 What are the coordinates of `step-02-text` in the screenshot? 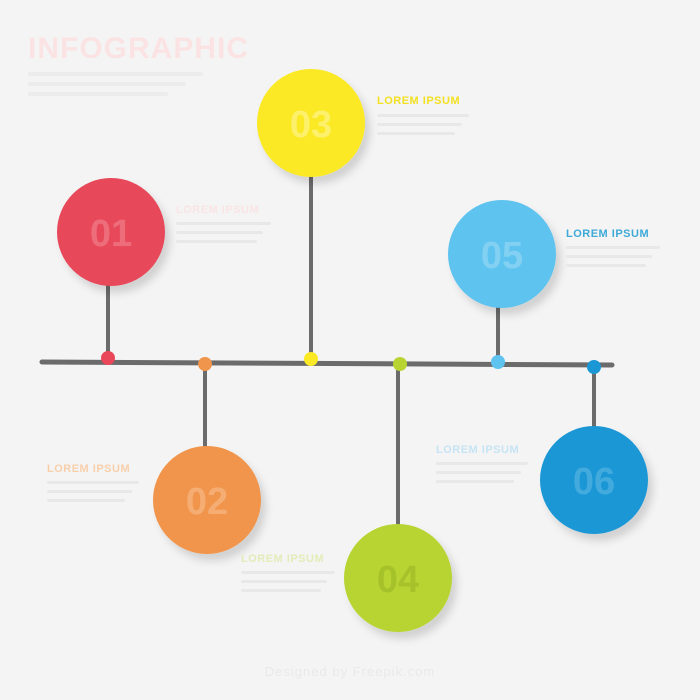 It's located at (93, 494).